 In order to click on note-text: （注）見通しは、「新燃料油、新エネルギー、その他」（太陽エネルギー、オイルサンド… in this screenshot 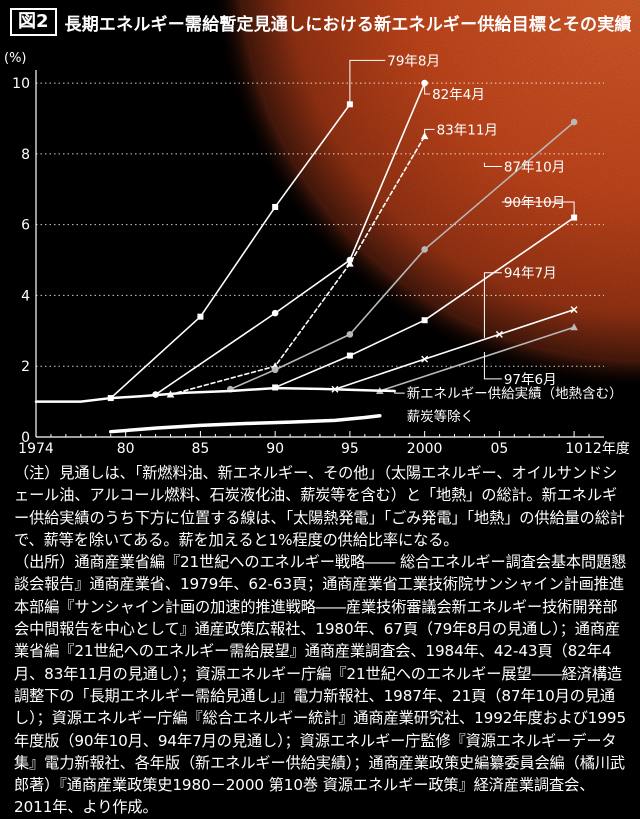, I will do `click(319, 506)`.